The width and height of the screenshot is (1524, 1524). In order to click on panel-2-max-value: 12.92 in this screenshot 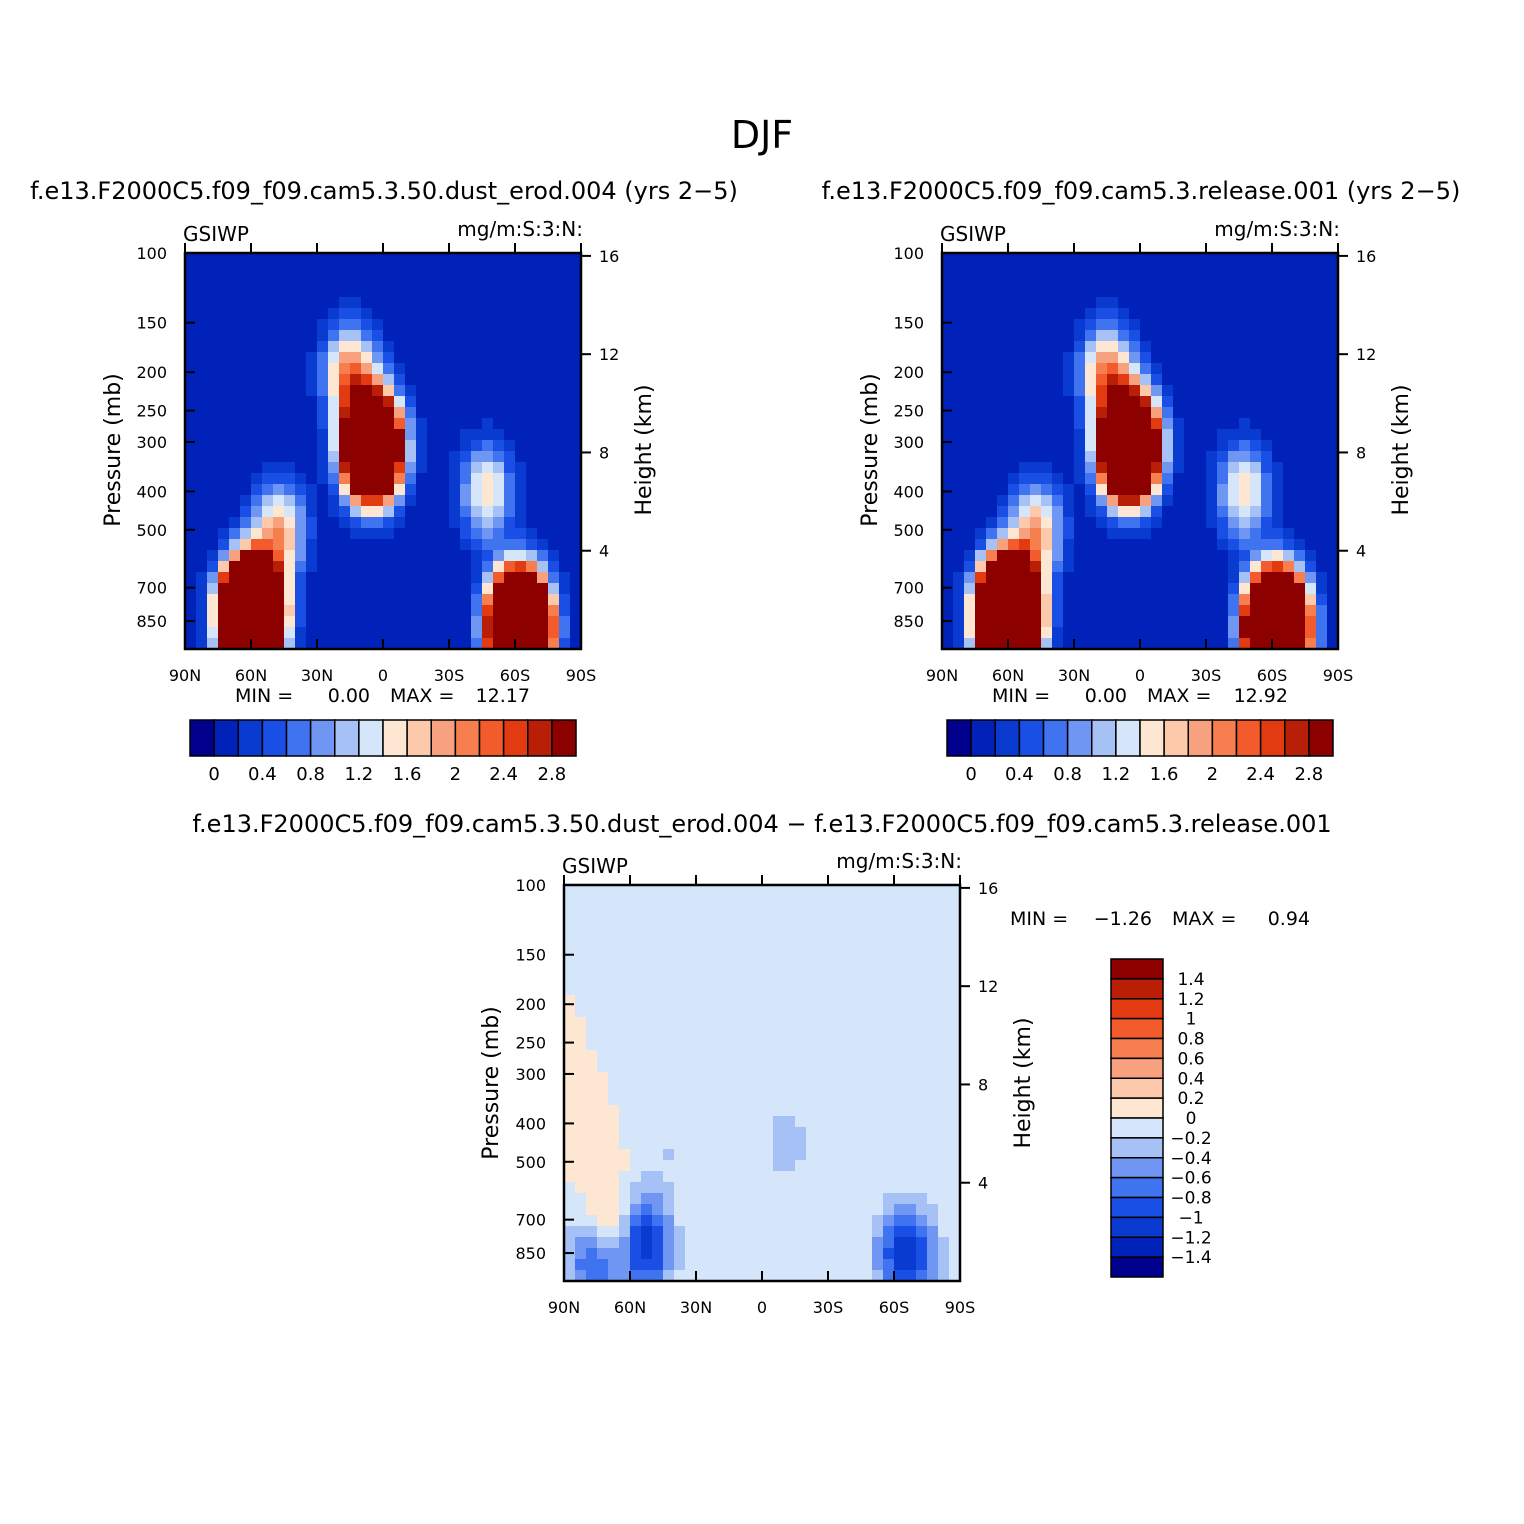, I will do `click(1261, 696)`.